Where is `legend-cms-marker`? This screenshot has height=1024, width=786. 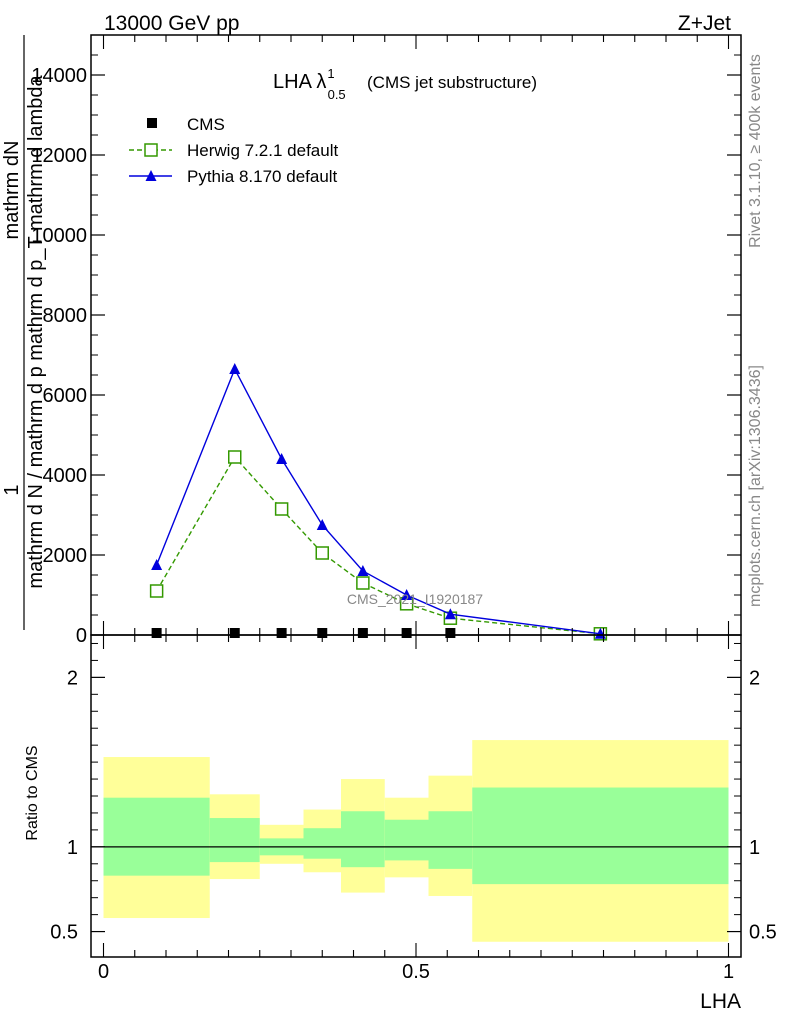
legend-cms-marker is located at coordinates (152, 123).